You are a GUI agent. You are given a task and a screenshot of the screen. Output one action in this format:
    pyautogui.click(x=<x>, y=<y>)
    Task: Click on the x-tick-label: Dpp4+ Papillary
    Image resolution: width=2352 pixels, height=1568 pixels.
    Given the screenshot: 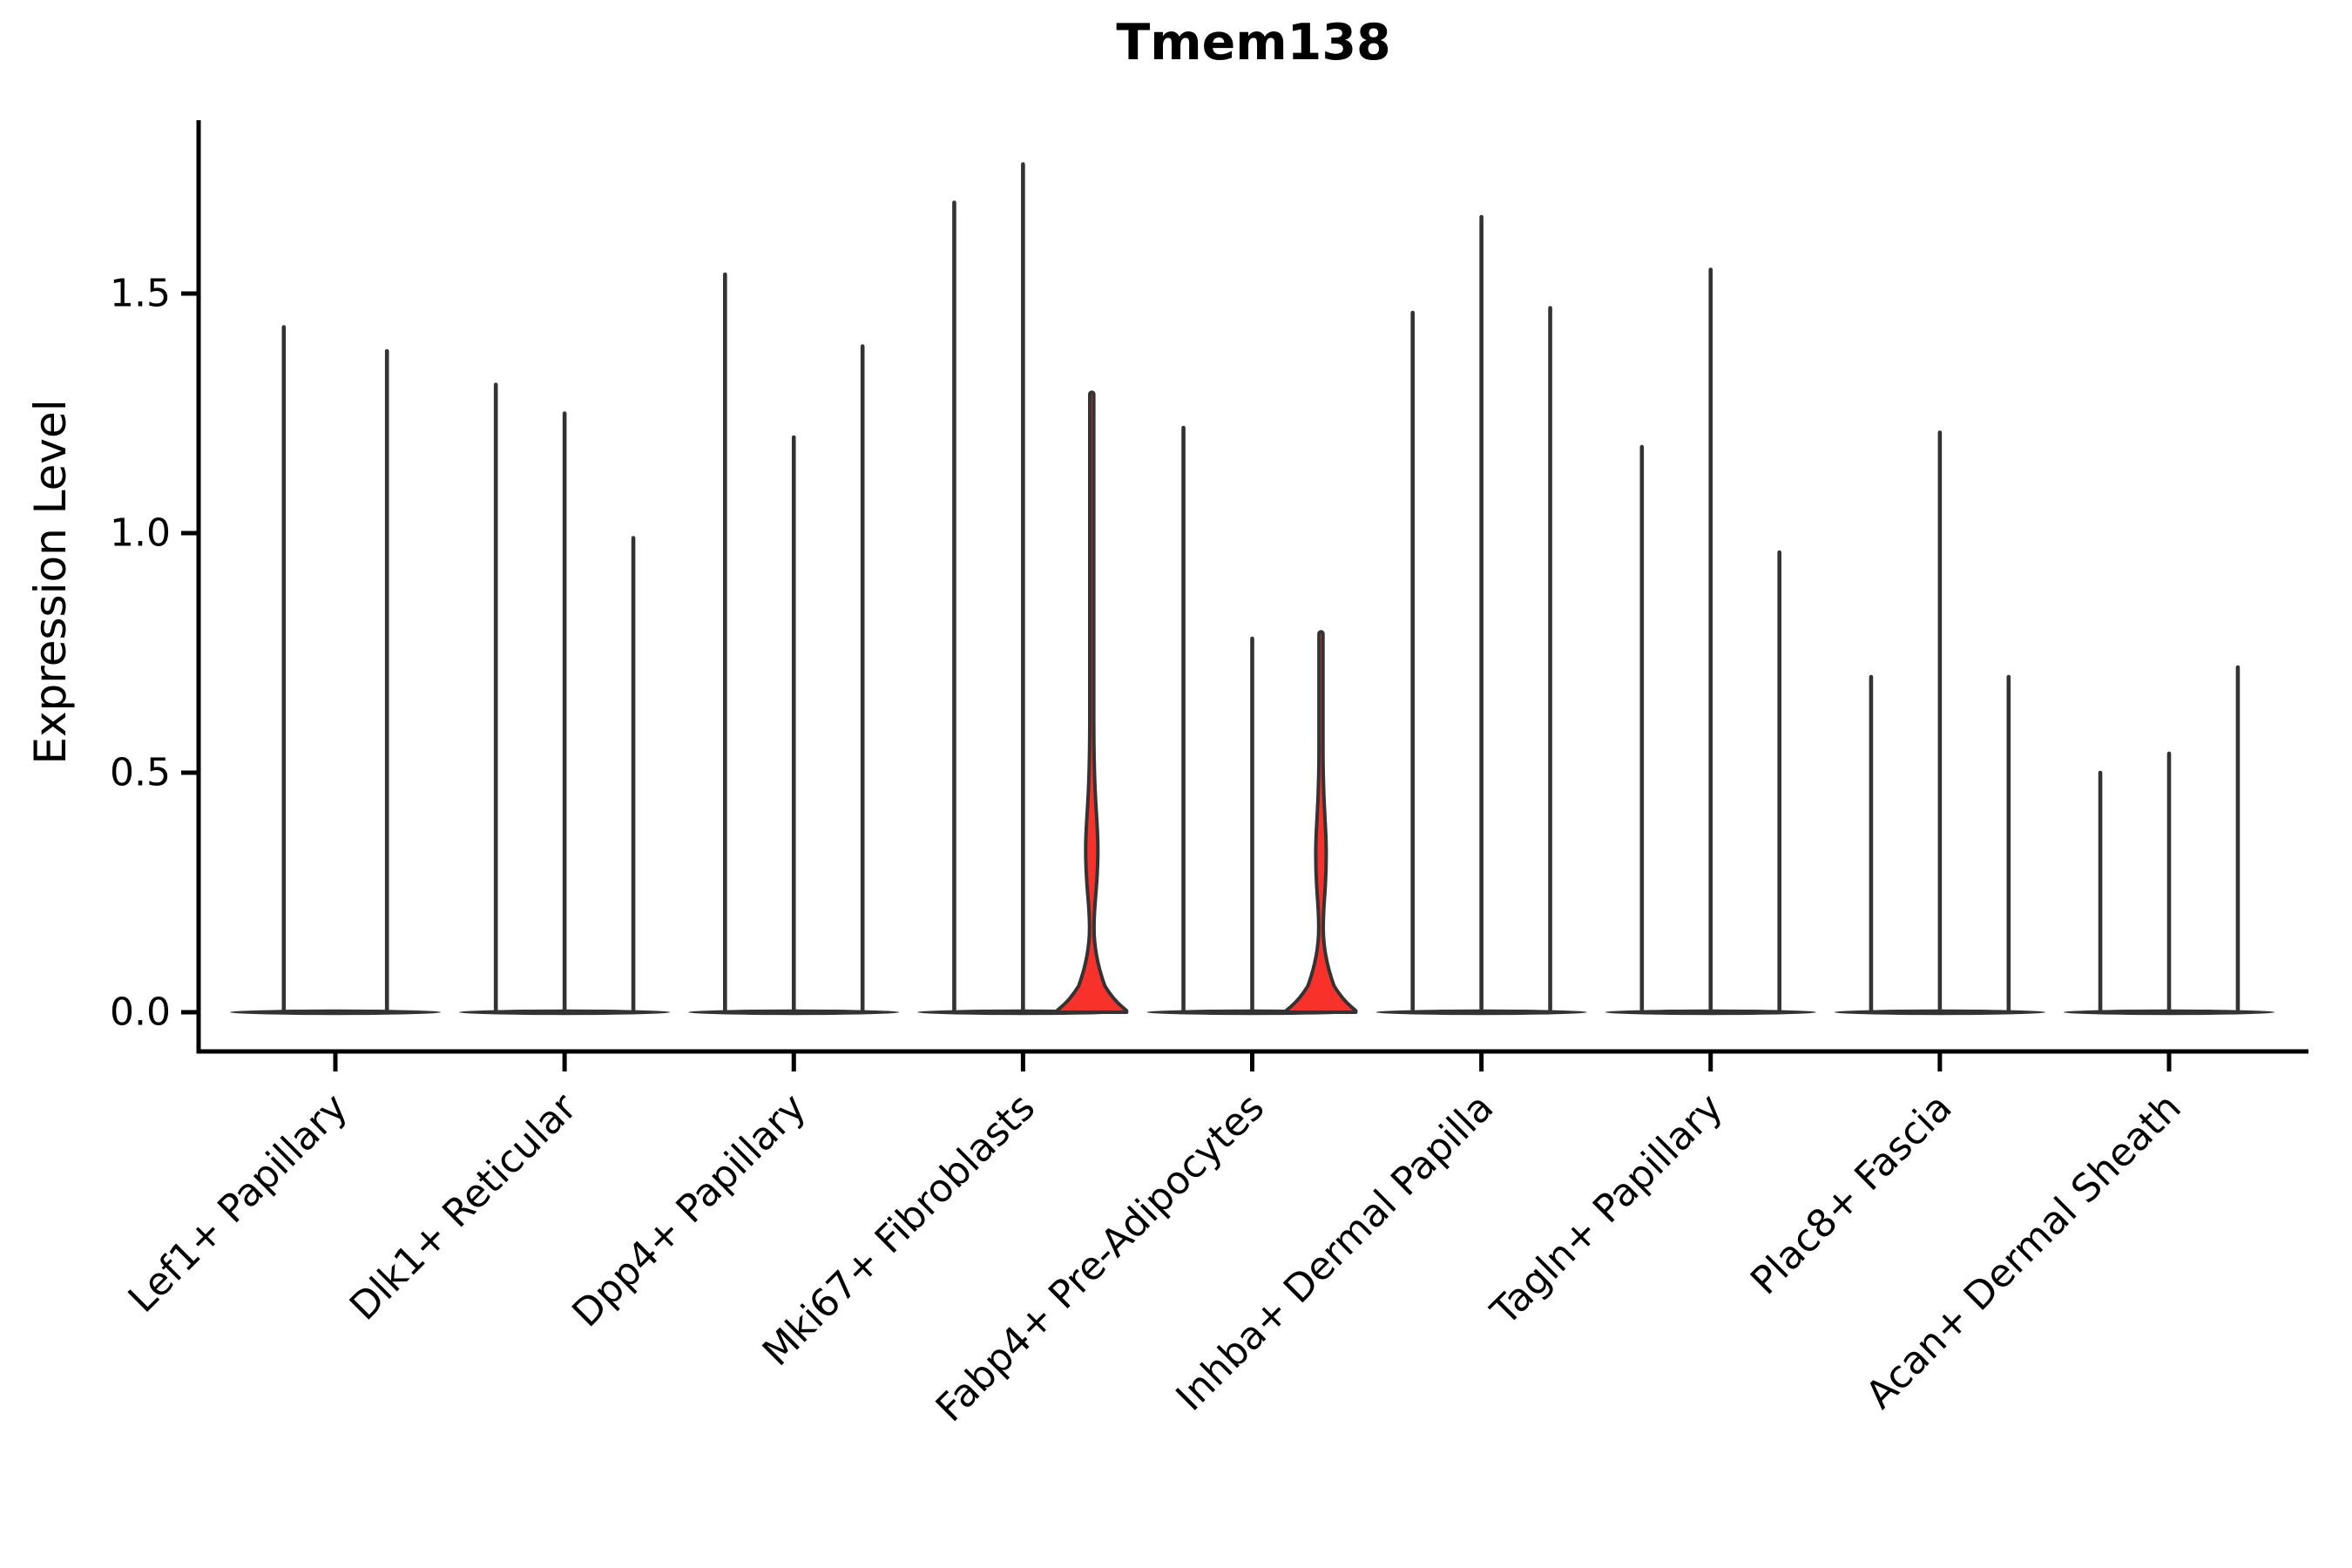 What is the action you would take?
    pyautogui.click(x=689, y=1211)
    